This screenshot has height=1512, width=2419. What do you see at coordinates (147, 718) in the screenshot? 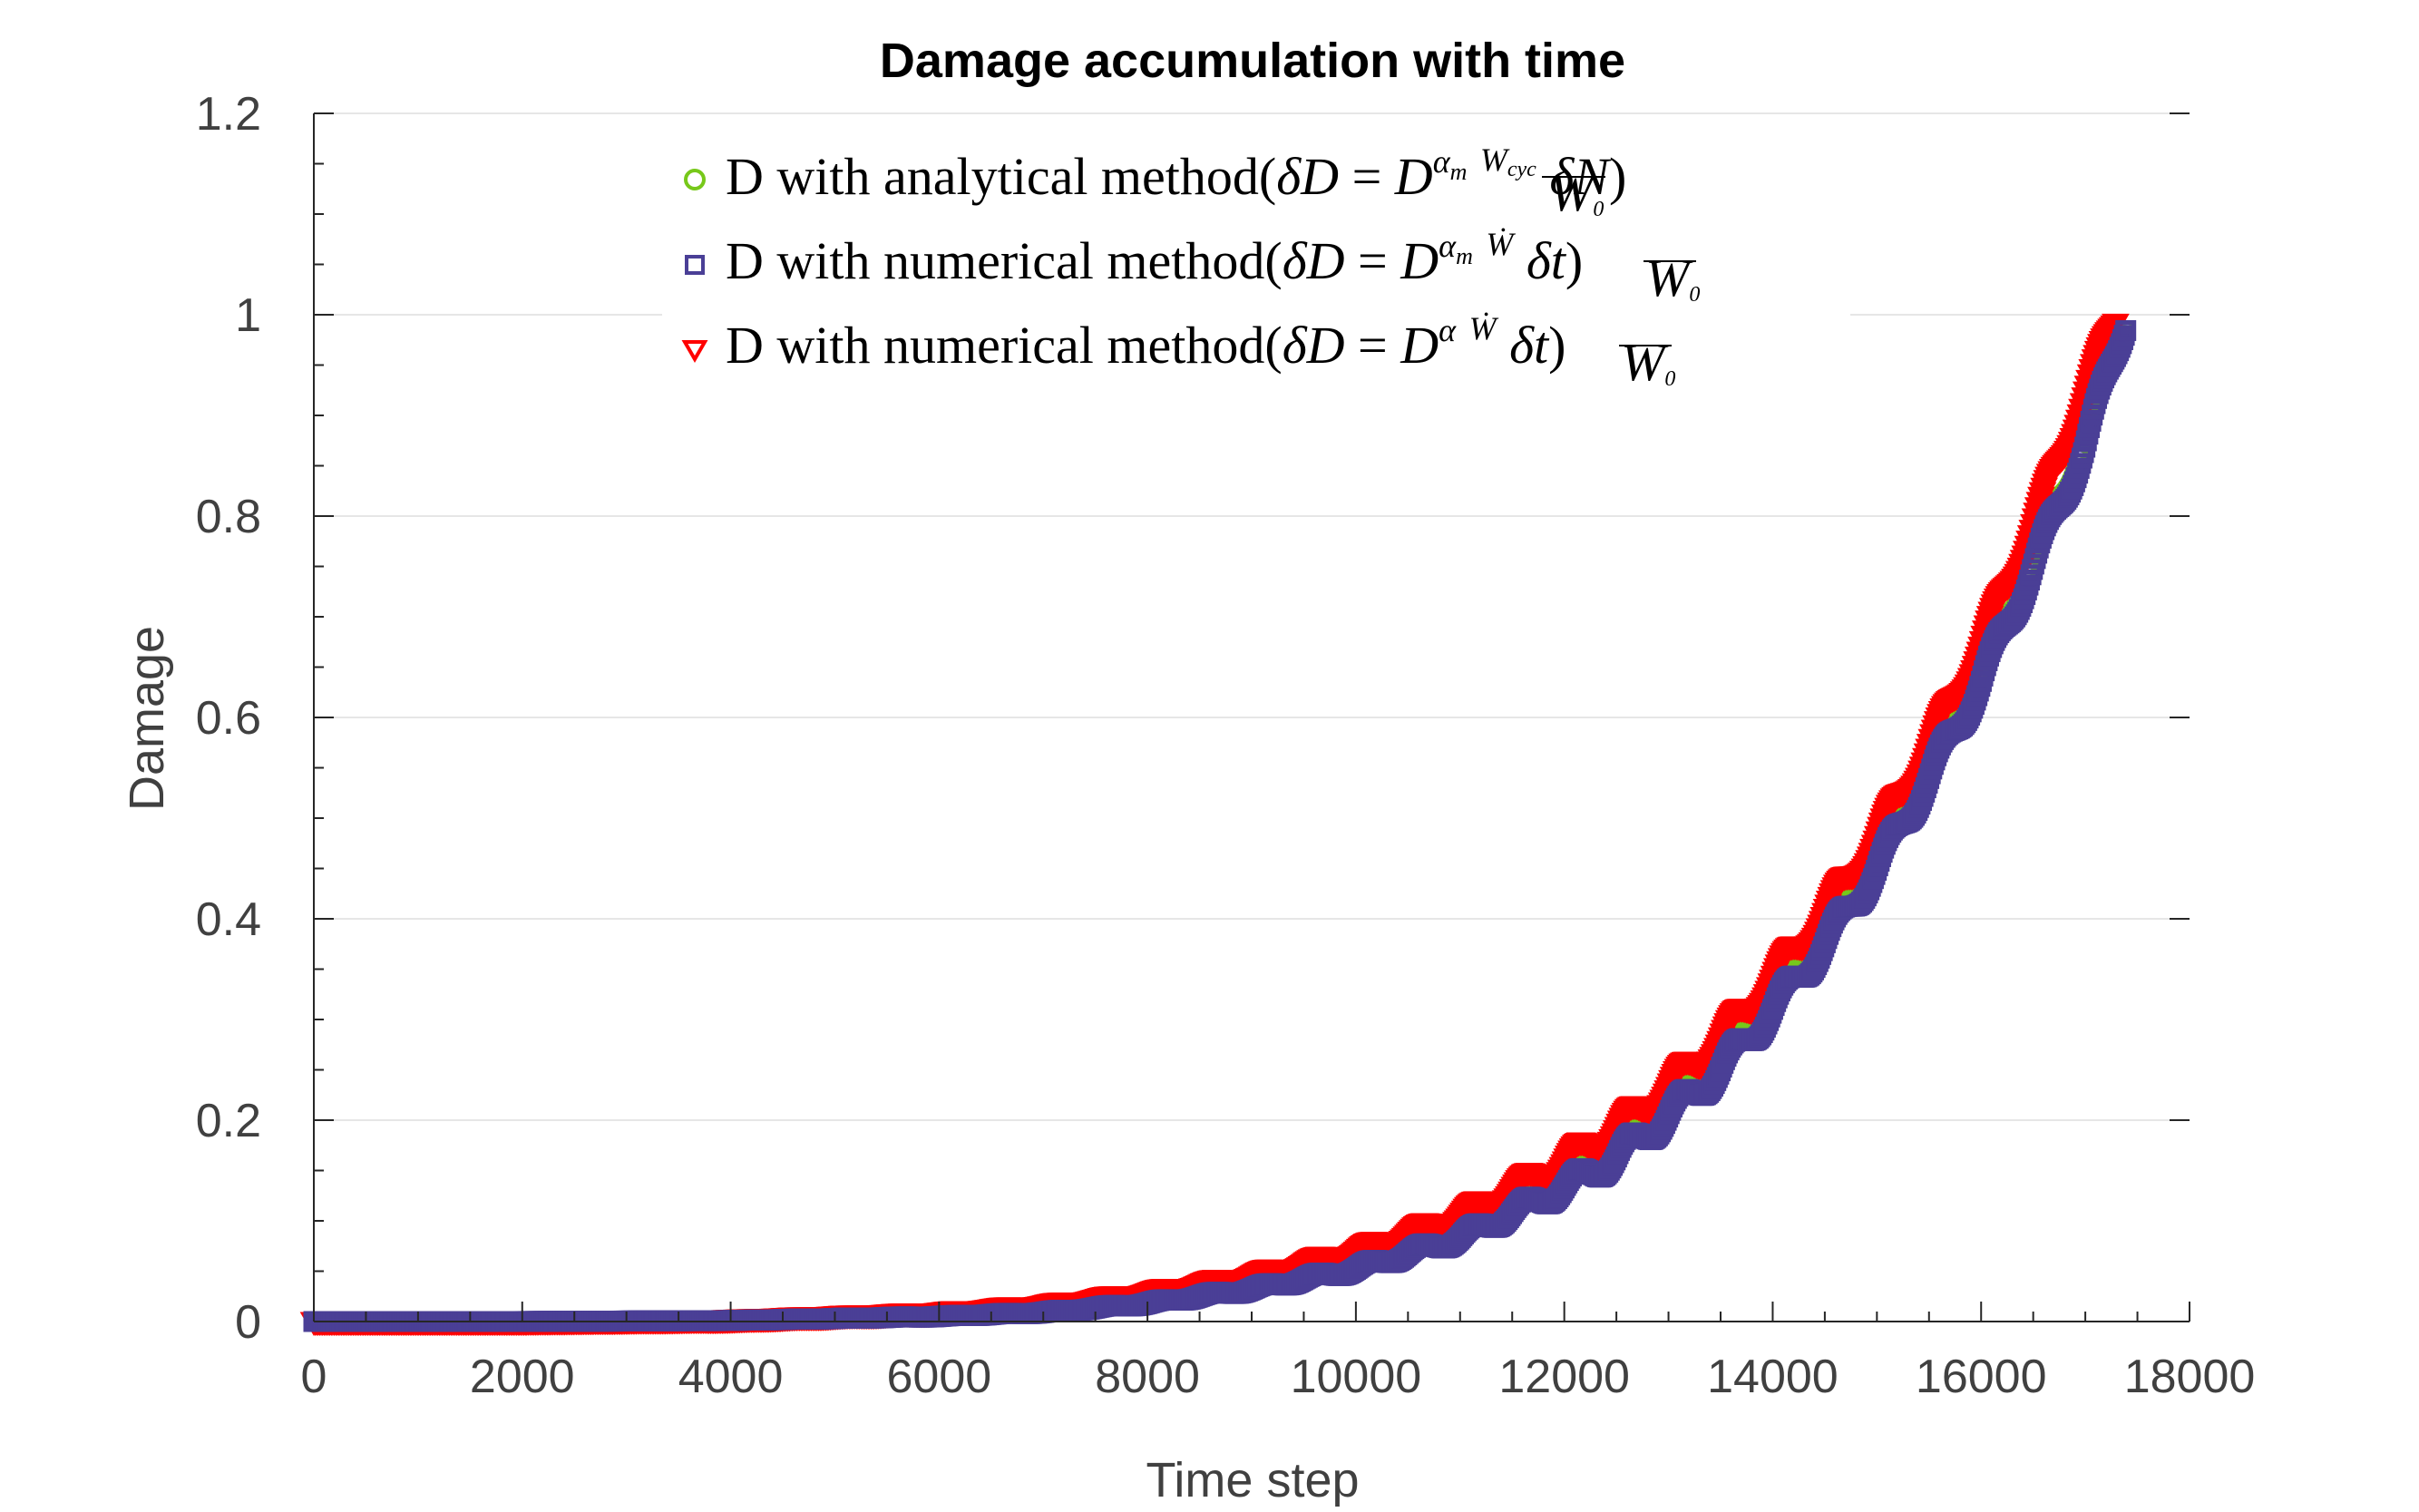
I see `y-axis-label: Damage` at bounding box center [147, 718].